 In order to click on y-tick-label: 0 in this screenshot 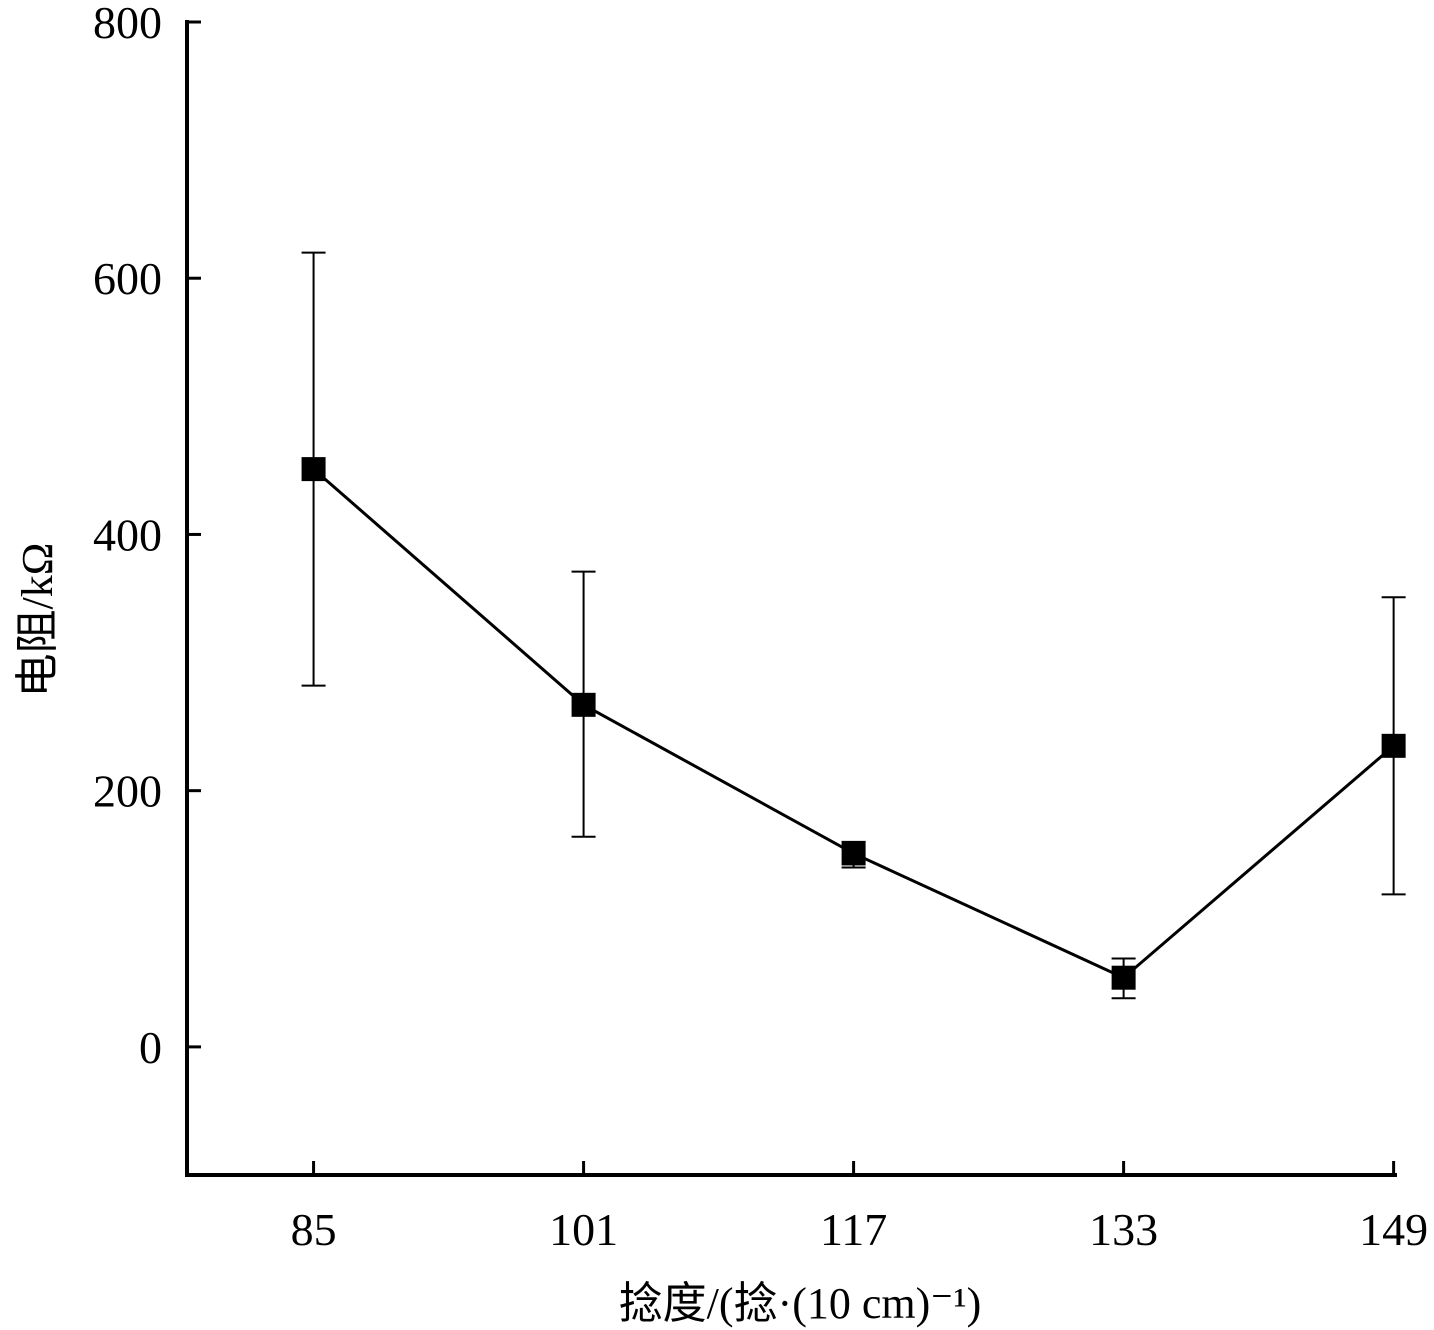, I will do `click(150, 1047)`.